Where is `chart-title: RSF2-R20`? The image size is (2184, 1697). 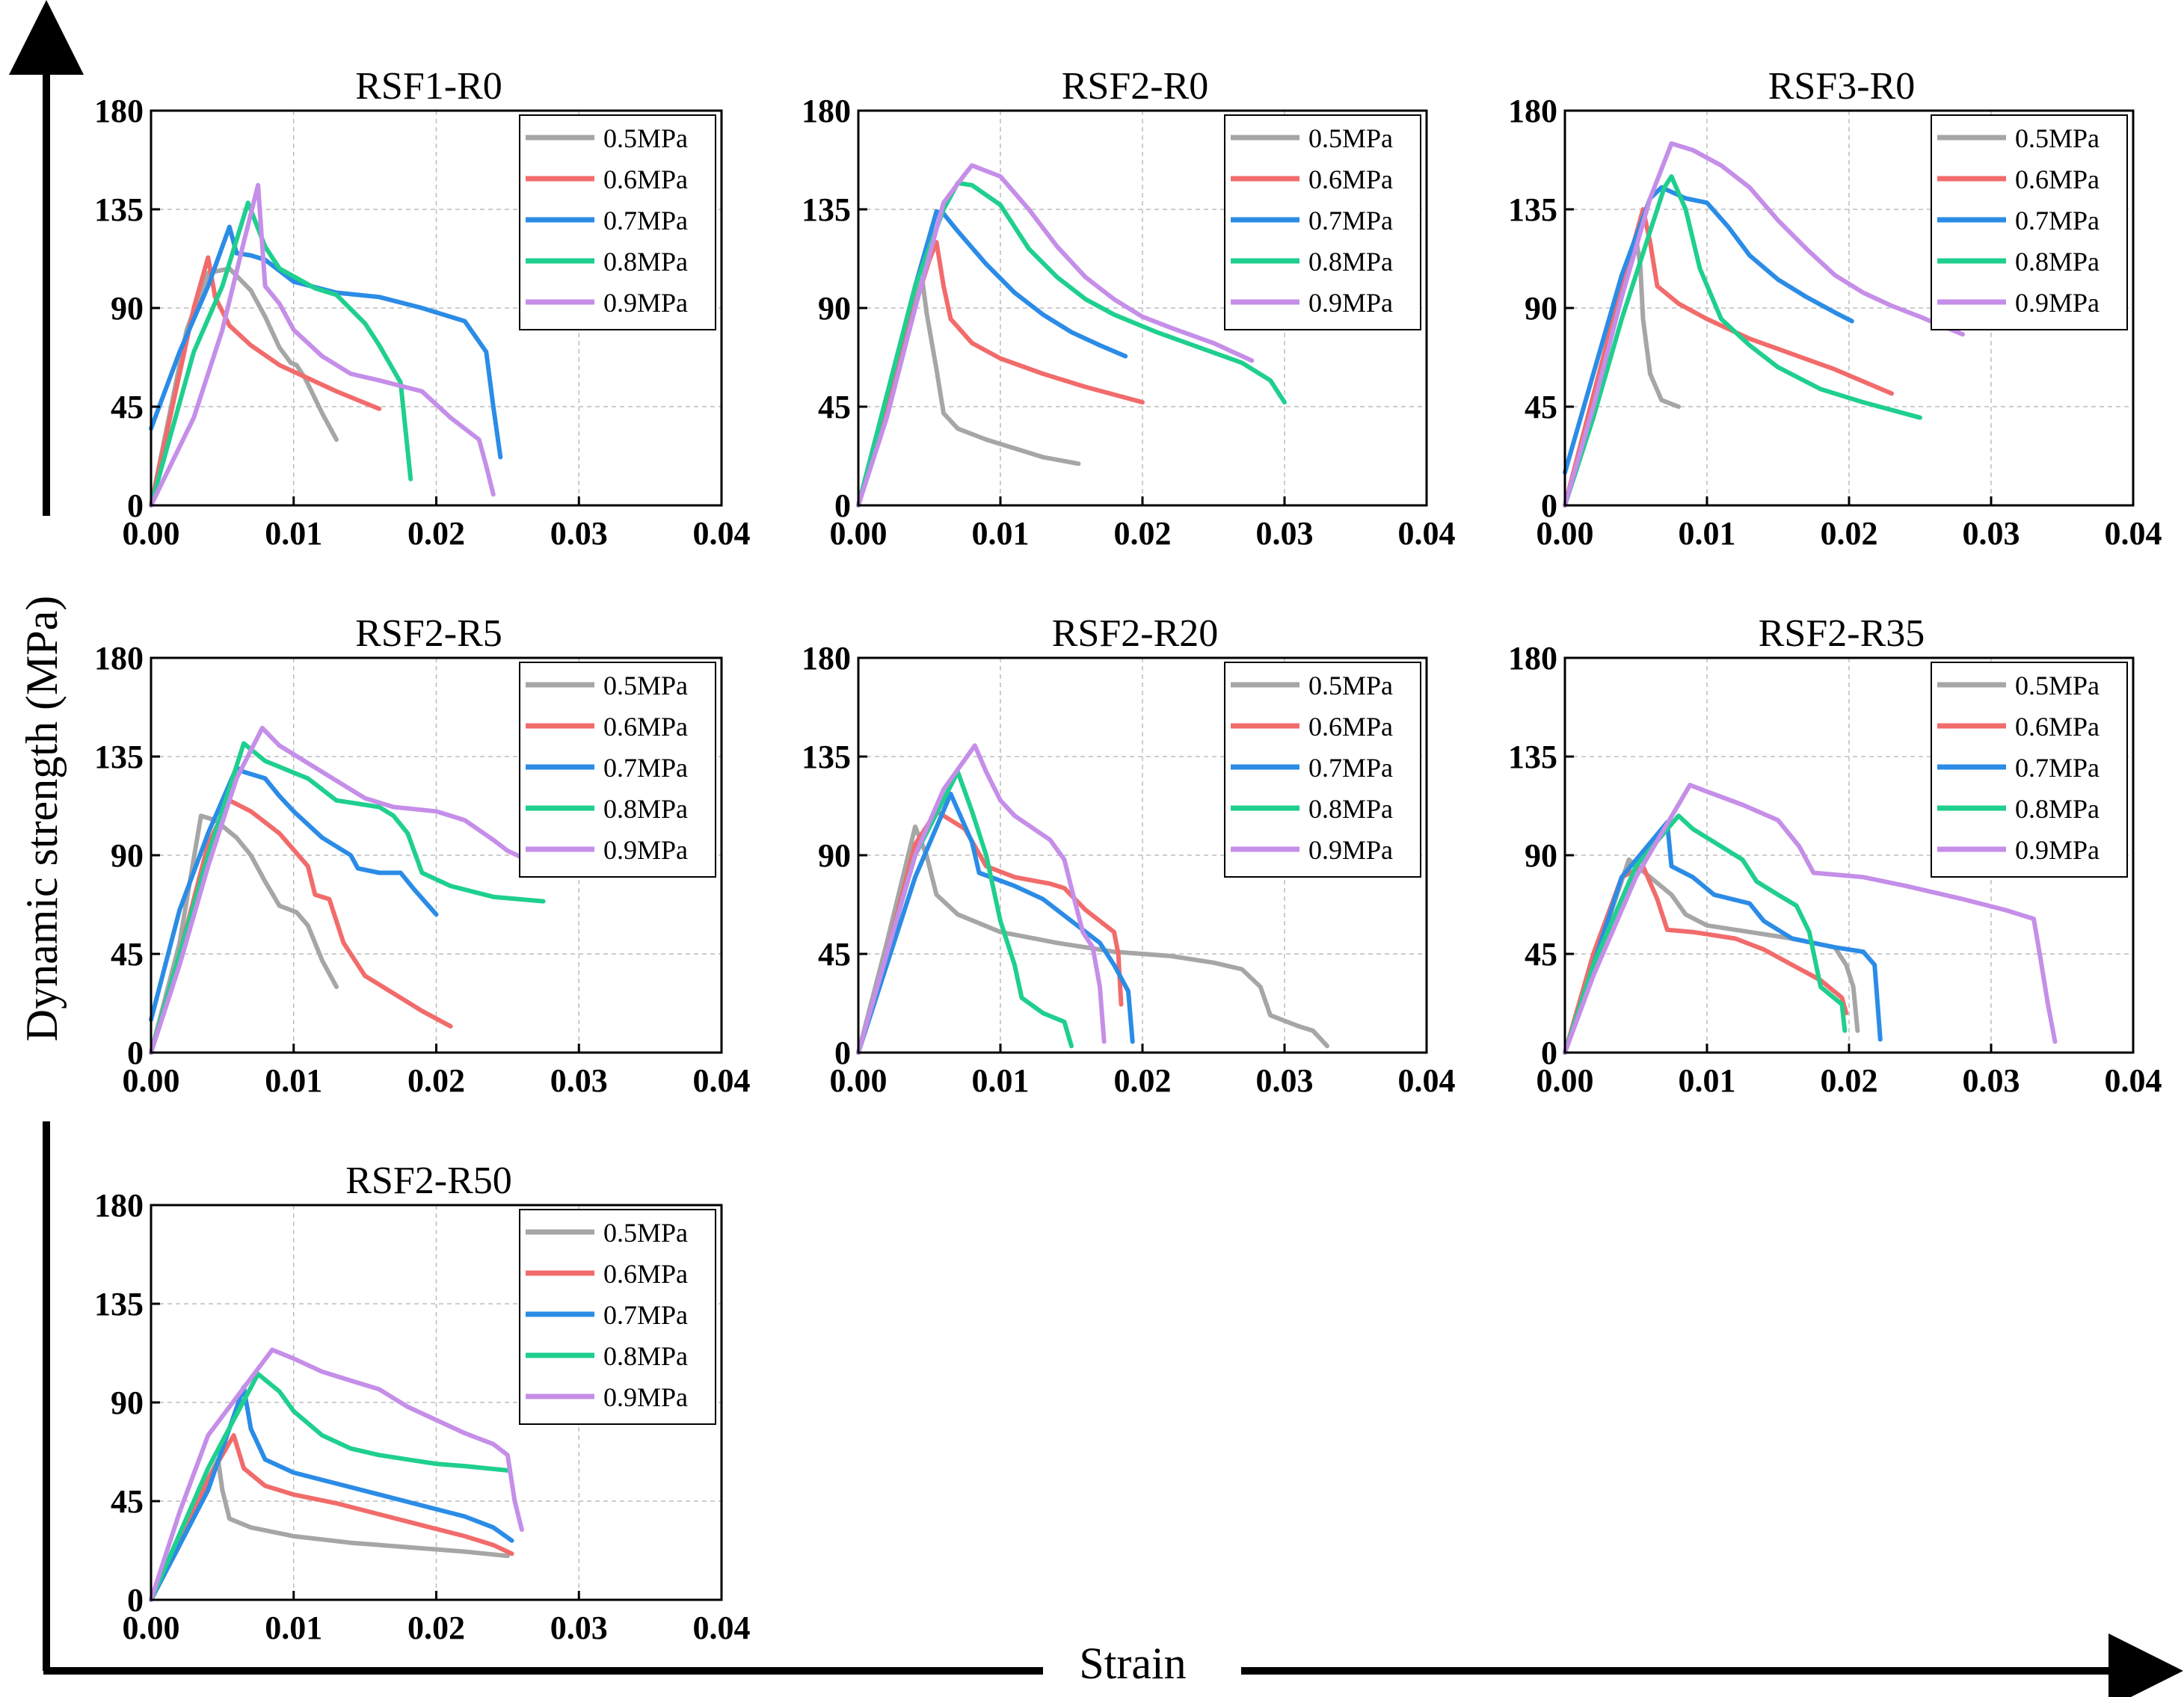 chart-title: RSF2-R20 is located at coordinates (1135, 633).